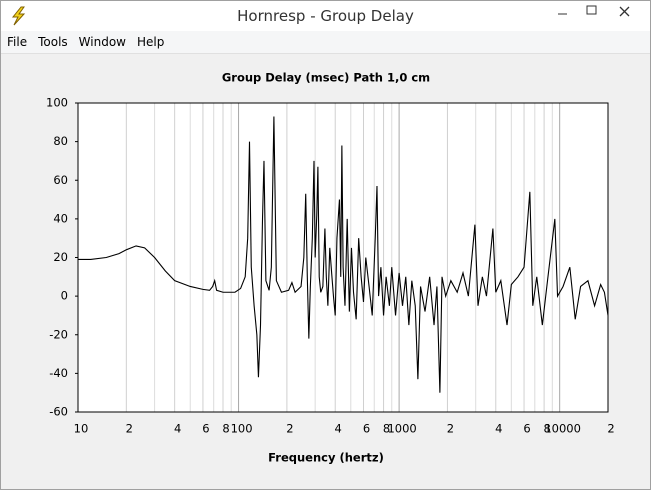 The image size is (651, 490). Describe the element at coordinates (242, 429) in the screenshot. I see `x-tick-label: 100` at that location.